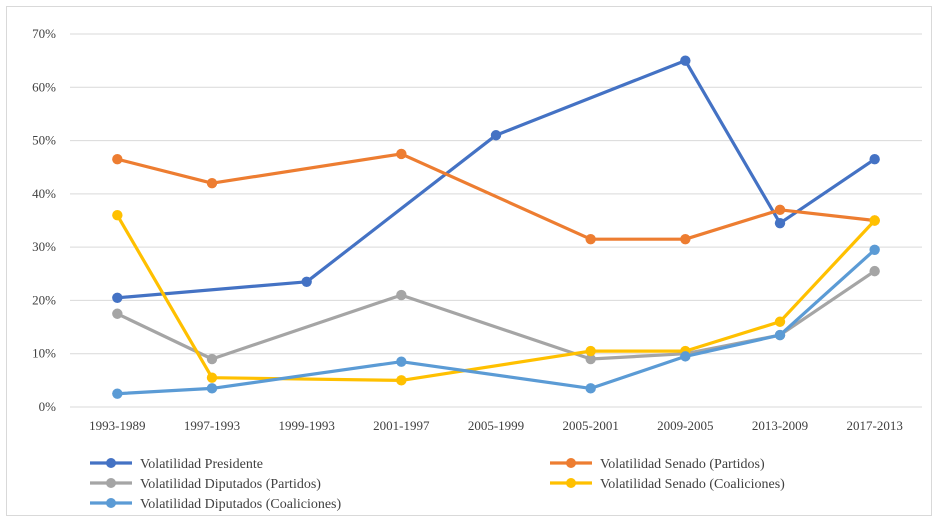 The image size is (940, 523). Describe the element at coordinates (874, 425) in the screenshot. I see `x-tick-label: 2017-2013` at that location.